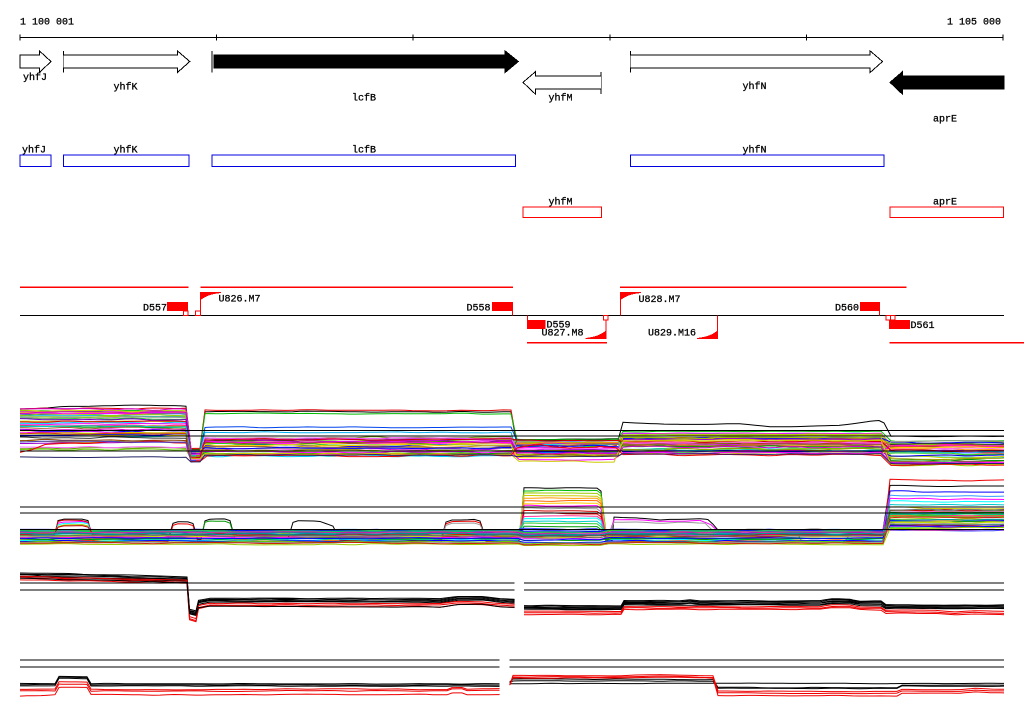 This screenshot has height=714, width=1024. Describe the element at coordinates (847, 309) in the screenshot. I see `svg-text: D560` at that location.